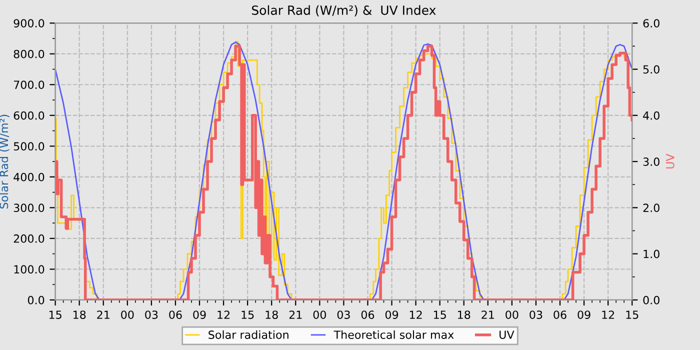 This screenshot has height=350, width=700. I want to click on y2-tick-label: 4.0, so click(651, 115).